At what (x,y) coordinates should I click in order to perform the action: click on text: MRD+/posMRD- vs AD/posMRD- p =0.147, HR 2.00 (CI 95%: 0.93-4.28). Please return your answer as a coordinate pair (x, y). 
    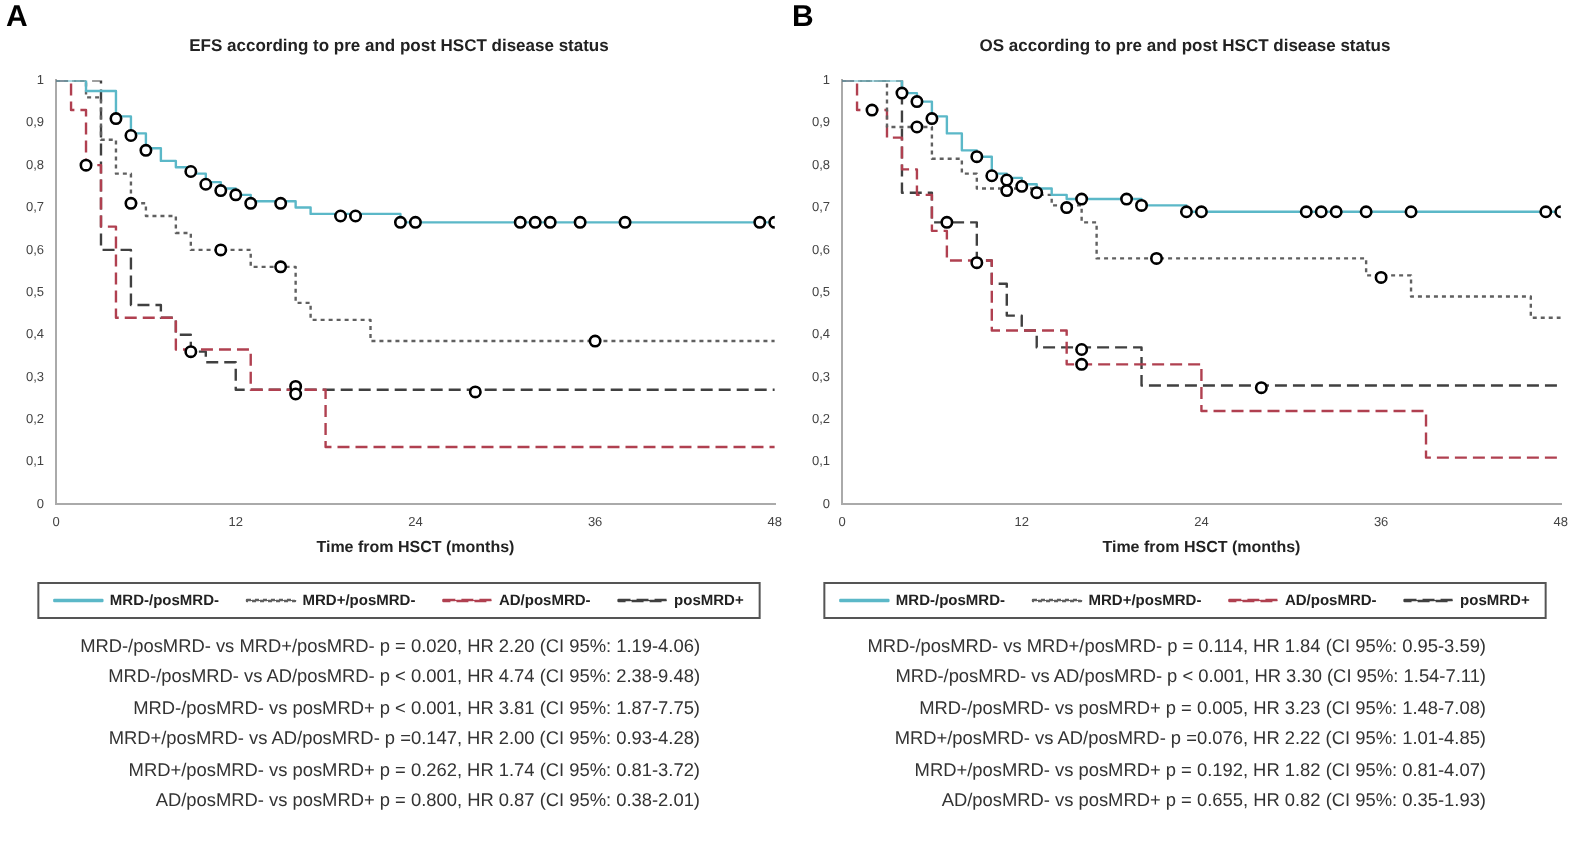
    Looking at the image, I should click on (403, 739).